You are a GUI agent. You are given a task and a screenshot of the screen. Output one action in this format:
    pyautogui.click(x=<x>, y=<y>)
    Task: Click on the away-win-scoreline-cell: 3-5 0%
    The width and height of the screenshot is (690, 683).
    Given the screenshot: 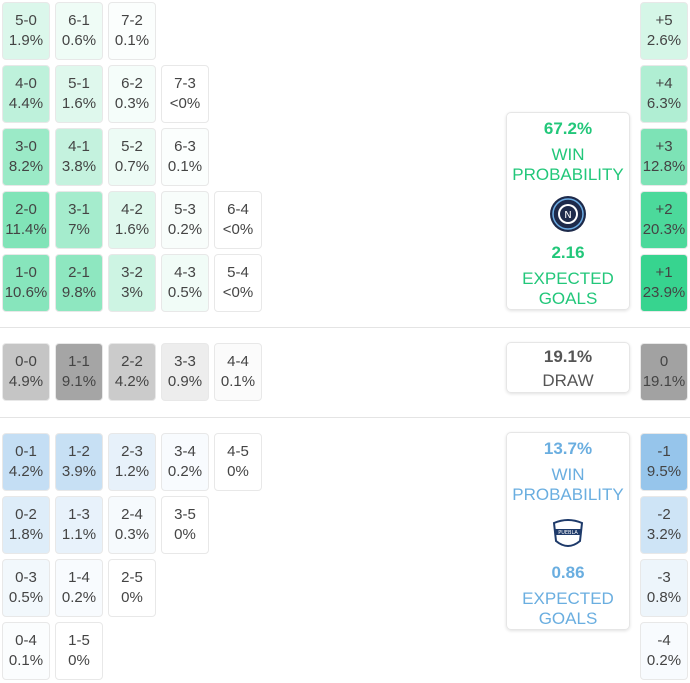 What is the action you would take?
    pyautogui.click(x=185, y=525)
    